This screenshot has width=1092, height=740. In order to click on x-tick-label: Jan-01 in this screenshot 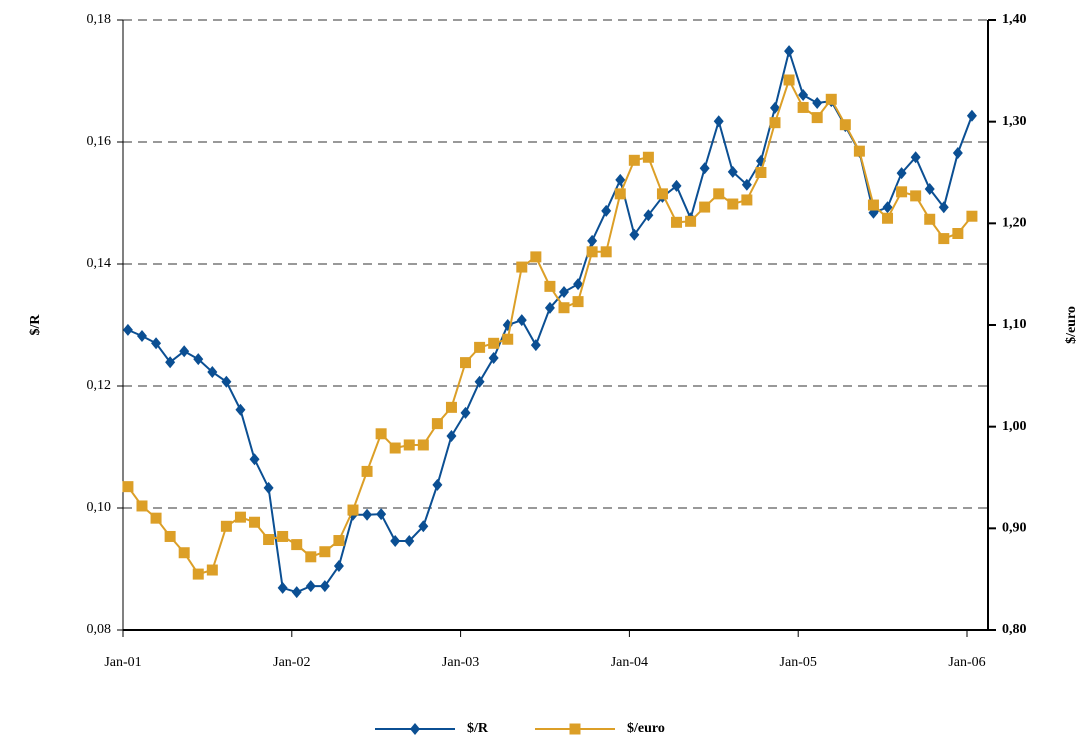, I will do `click(122, 662)`.